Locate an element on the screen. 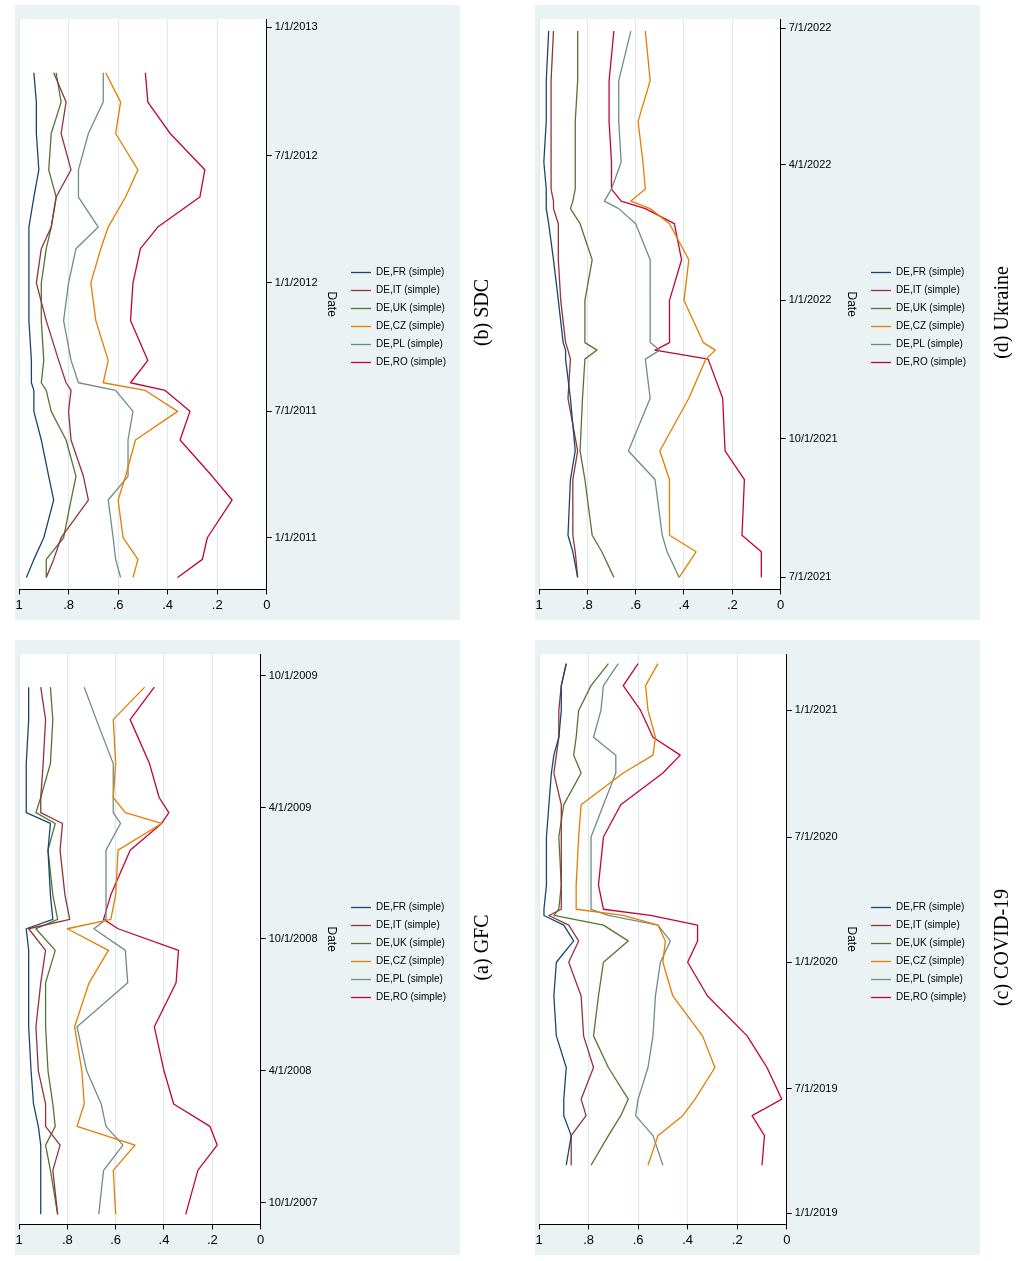 This screenshot has width=1025, height=1261. y-tick-label: 1/1/2012 is located at coordinates (296, 281).